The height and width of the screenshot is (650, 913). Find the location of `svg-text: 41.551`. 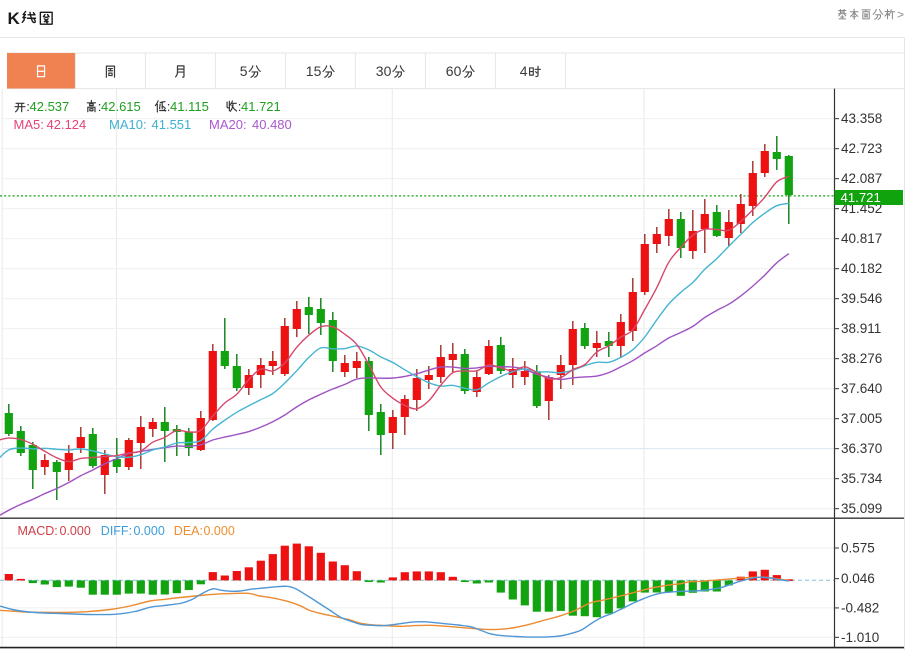

svg-text: 41.551 is located at coordinates (172, 124).